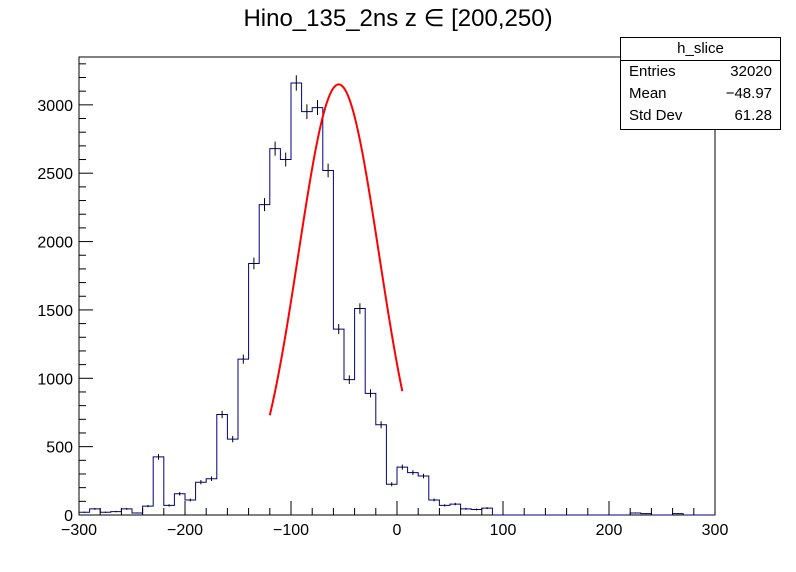 The height and width of the screenshot is (572, 796). I want to click on stats-label: Entries, so click(652, 71).